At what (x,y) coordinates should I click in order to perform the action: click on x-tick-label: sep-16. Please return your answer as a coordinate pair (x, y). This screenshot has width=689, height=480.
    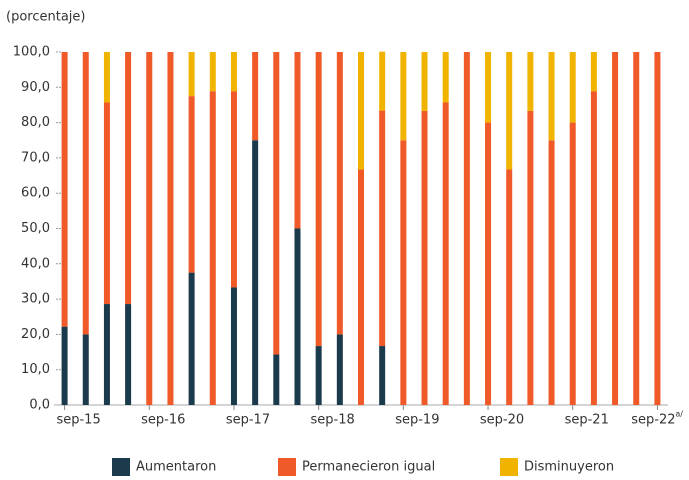
    Looking at the image, I should click on (163, 420).